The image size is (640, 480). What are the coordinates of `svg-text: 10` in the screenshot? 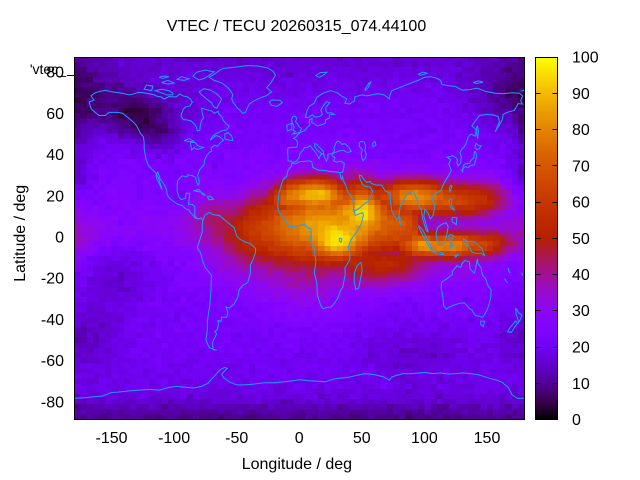 It's located at (581, 384).